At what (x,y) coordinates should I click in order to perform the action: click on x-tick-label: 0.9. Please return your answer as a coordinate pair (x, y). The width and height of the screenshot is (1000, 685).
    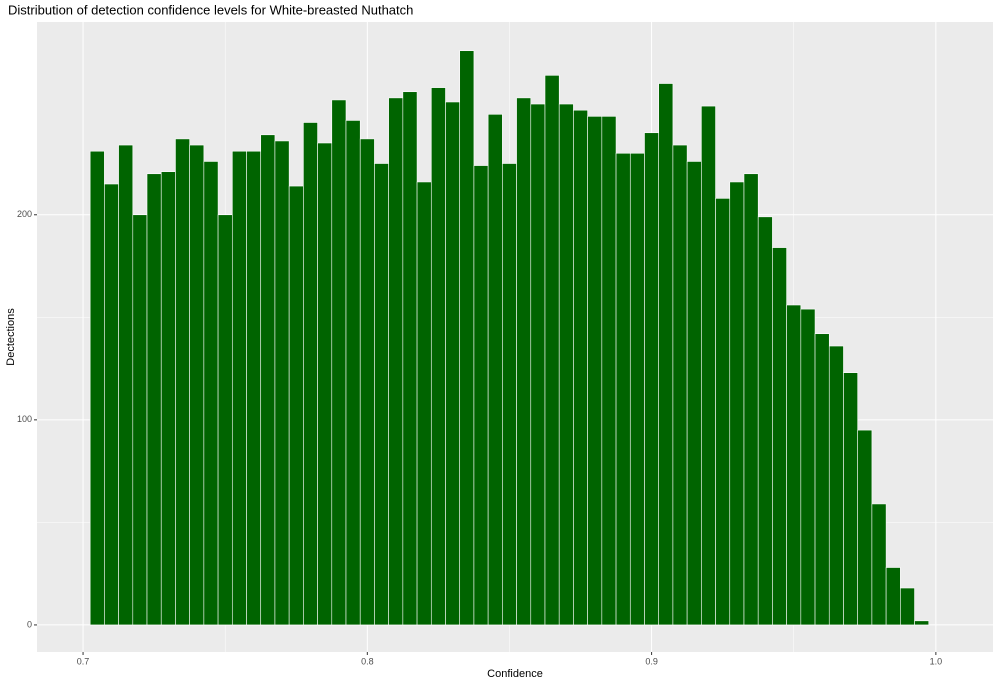
    Looking at the image, I should click on (651, 661).